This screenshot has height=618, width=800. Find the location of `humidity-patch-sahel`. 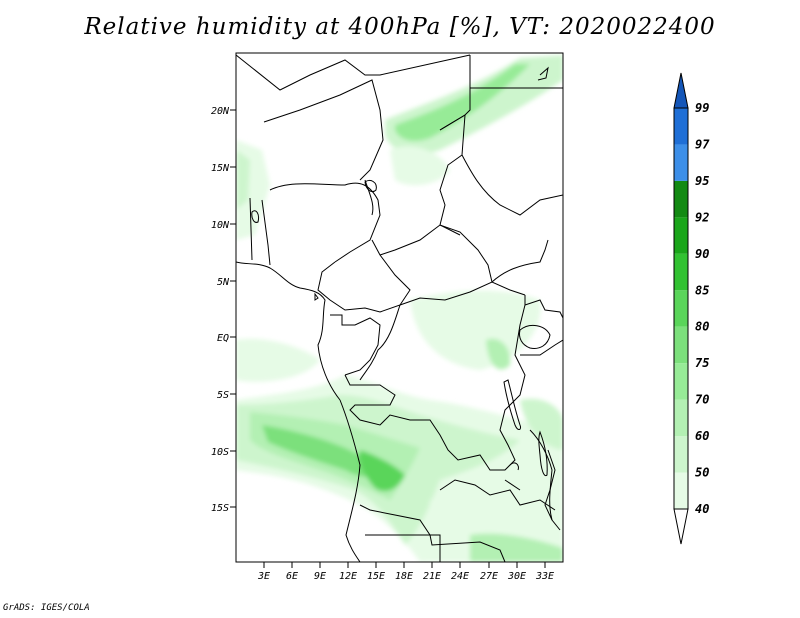

humidity-patch-sahel is located at coordinates (420, 166).